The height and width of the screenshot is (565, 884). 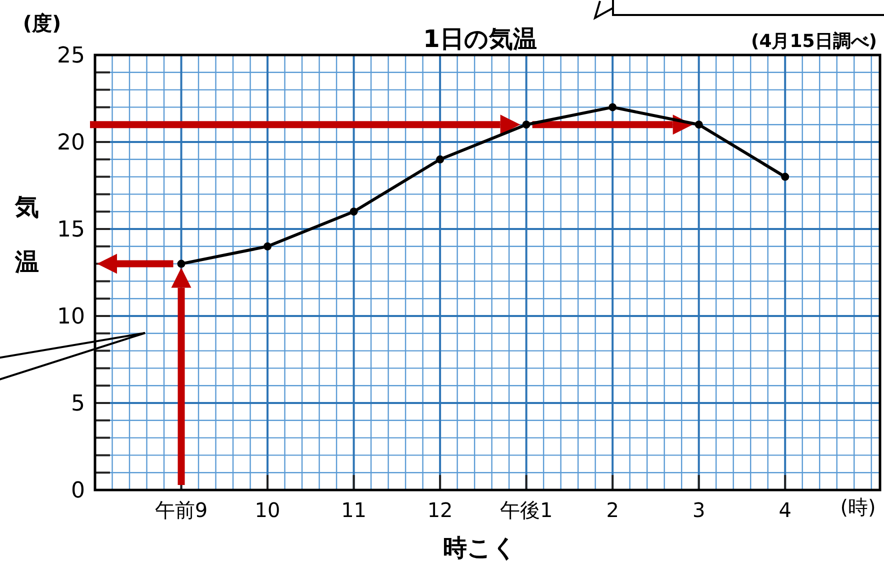 I want to click on x-tick-label: 3, so click(x=699, y=510).